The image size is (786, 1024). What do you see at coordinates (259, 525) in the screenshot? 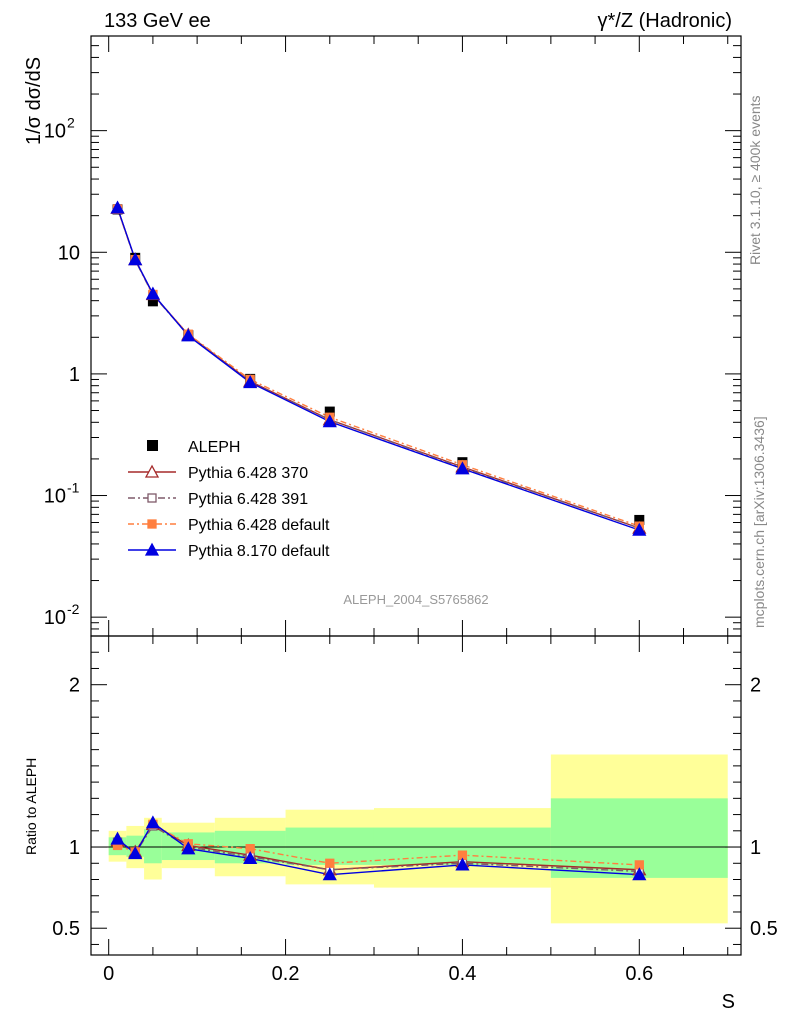
I see `legend-label: Pythia 6.428 default` at bounding box center [259, 525].